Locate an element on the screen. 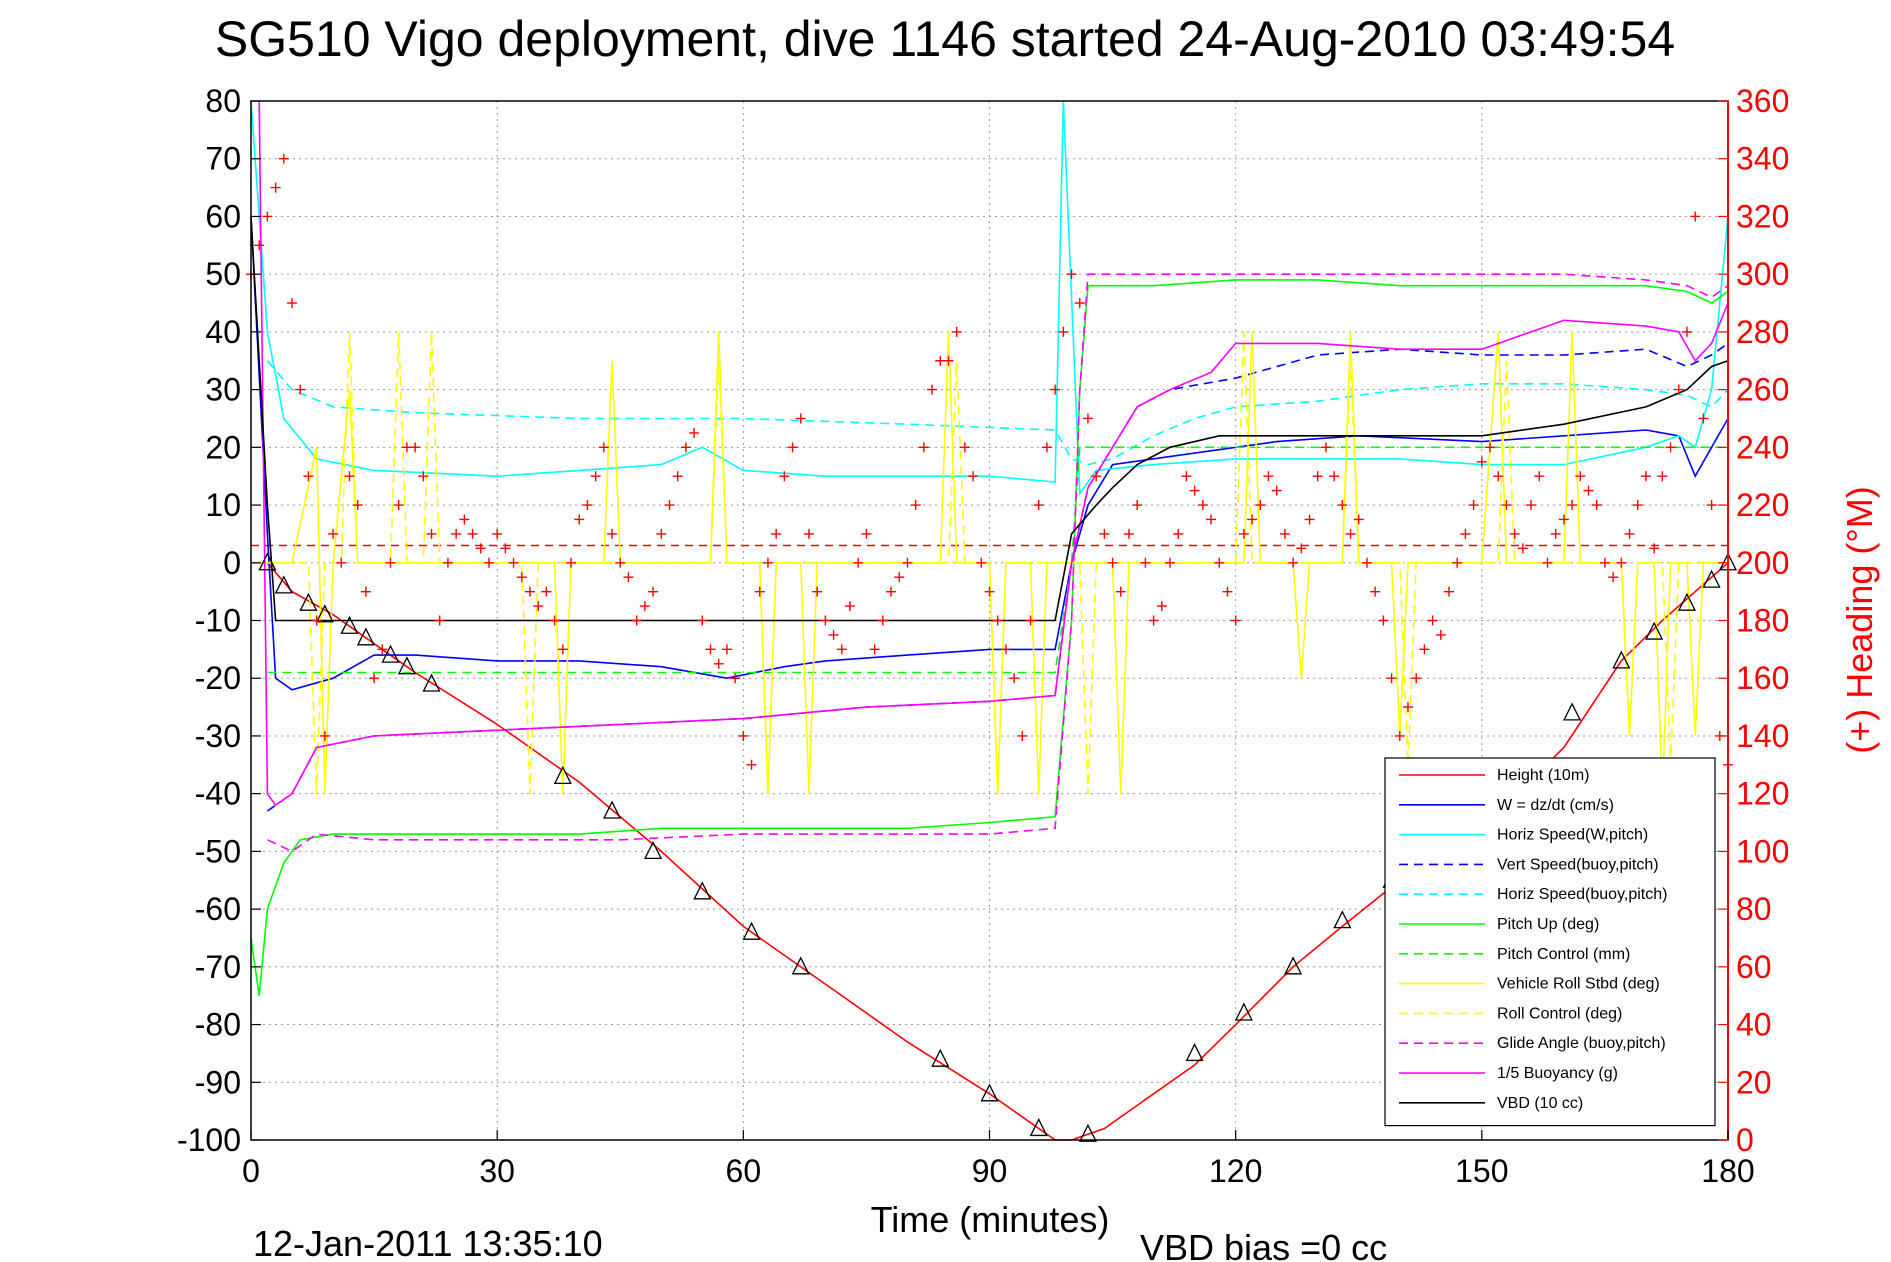  y2-tick-label: 60 is located at coordinates (1754, 967).